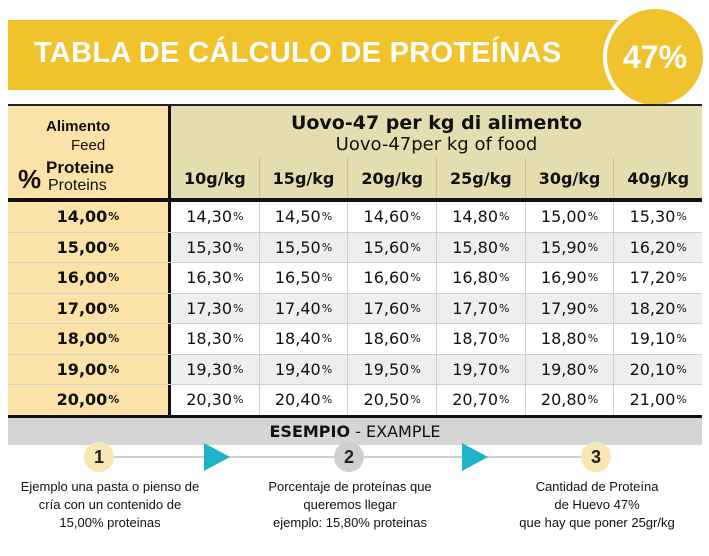  I want to click on table-cell: 17,20%, so click(658, 278).